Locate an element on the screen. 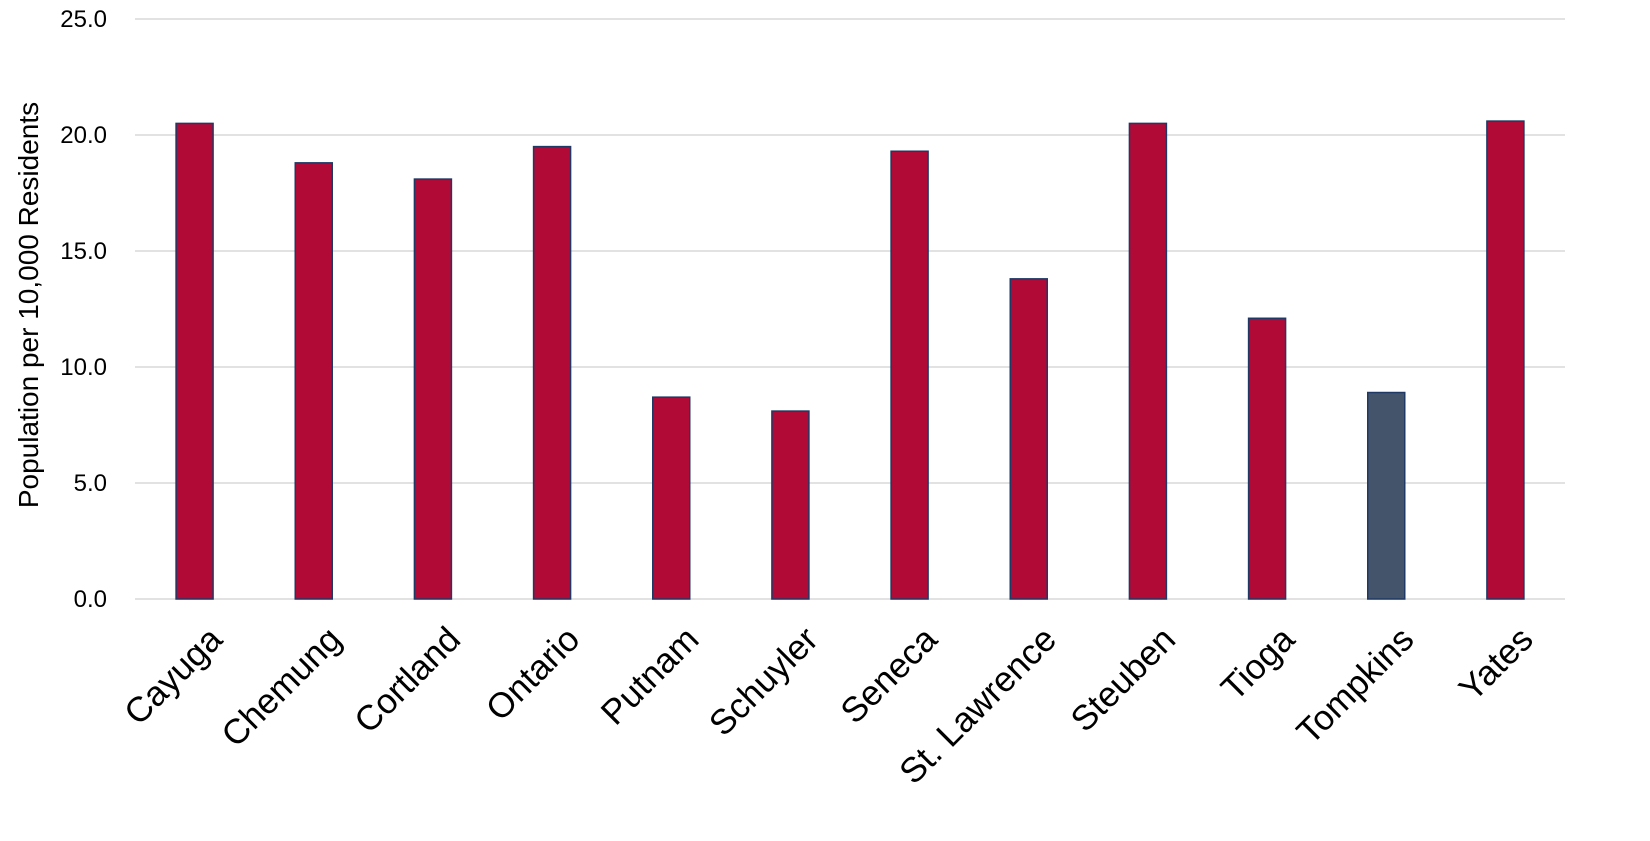 The width and height of the screenshot is (1650, 841). bar-tompkins is located at coordinates (1386, 495).